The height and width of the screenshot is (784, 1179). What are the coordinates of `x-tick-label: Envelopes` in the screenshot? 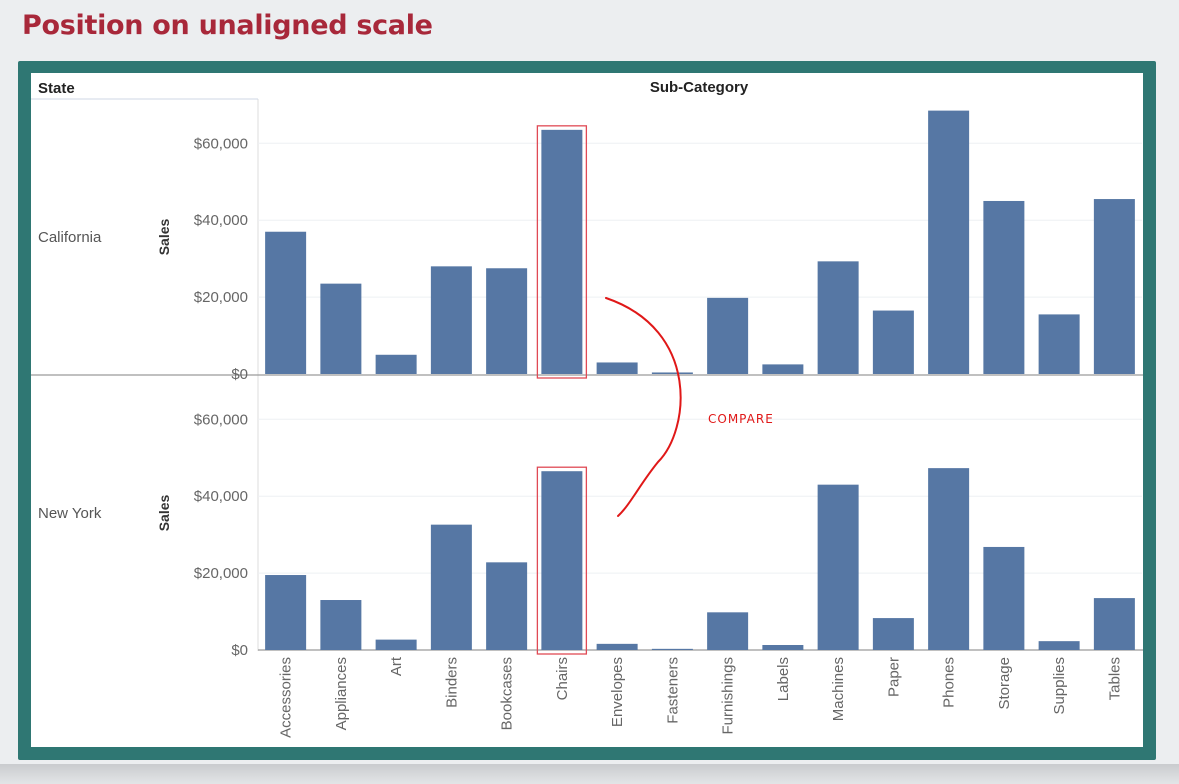 It's located at (617, 692).